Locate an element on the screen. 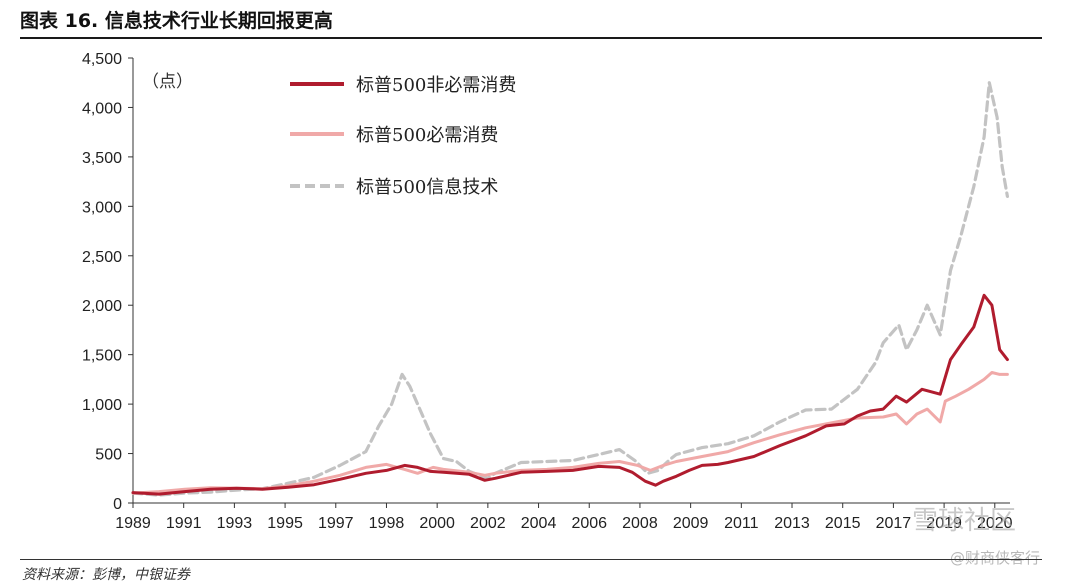  x-tick-label: 2008 is located at coordinates (640, 523).